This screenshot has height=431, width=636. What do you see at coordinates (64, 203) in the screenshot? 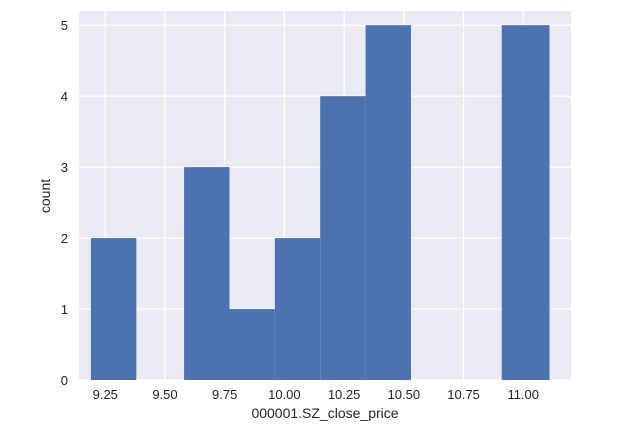
I see `y-axis-ticks: 0 1 2 3 4 5` at bounding box center [64, 203].